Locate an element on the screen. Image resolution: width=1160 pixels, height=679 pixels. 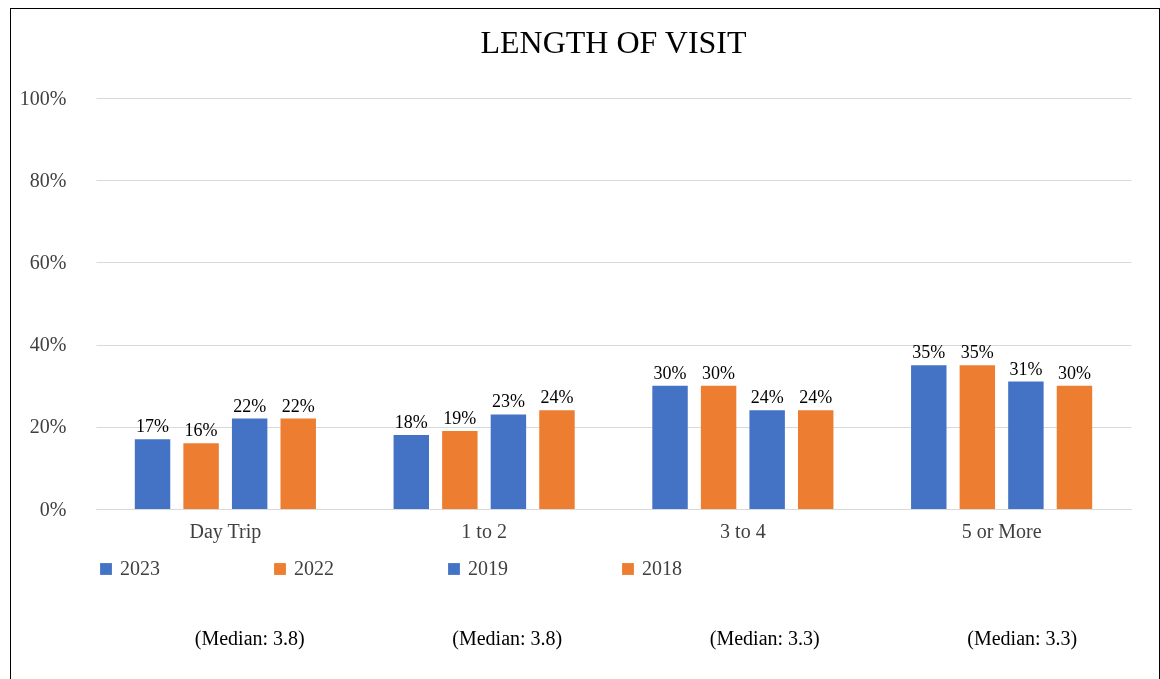
legend-label: 2019 is located at coordinates (488, 568).